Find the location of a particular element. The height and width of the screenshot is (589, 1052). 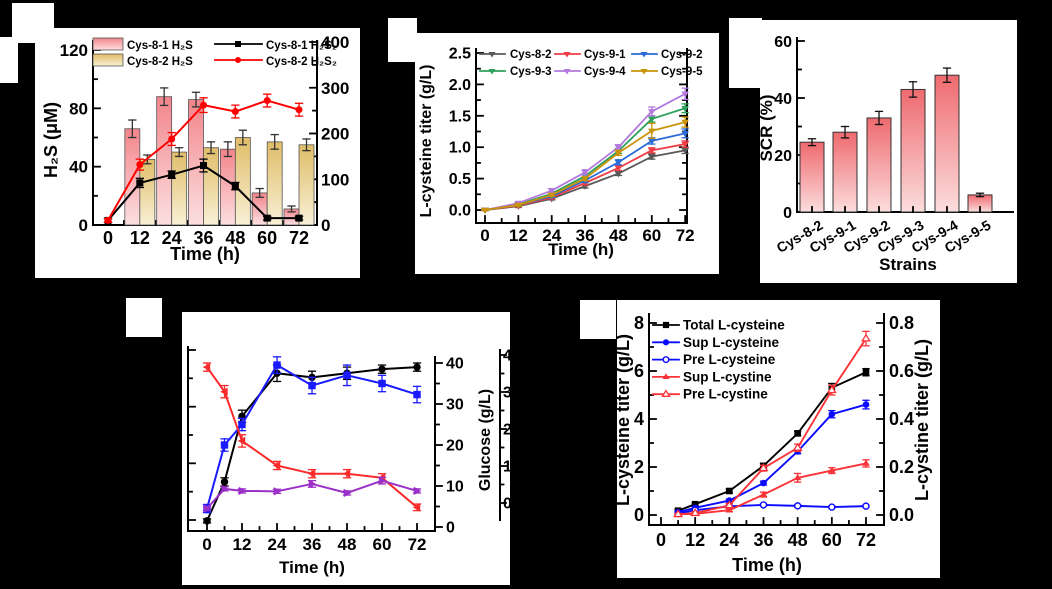

svg-text: Pre L-cysteine is located at coordinates (729, 359).